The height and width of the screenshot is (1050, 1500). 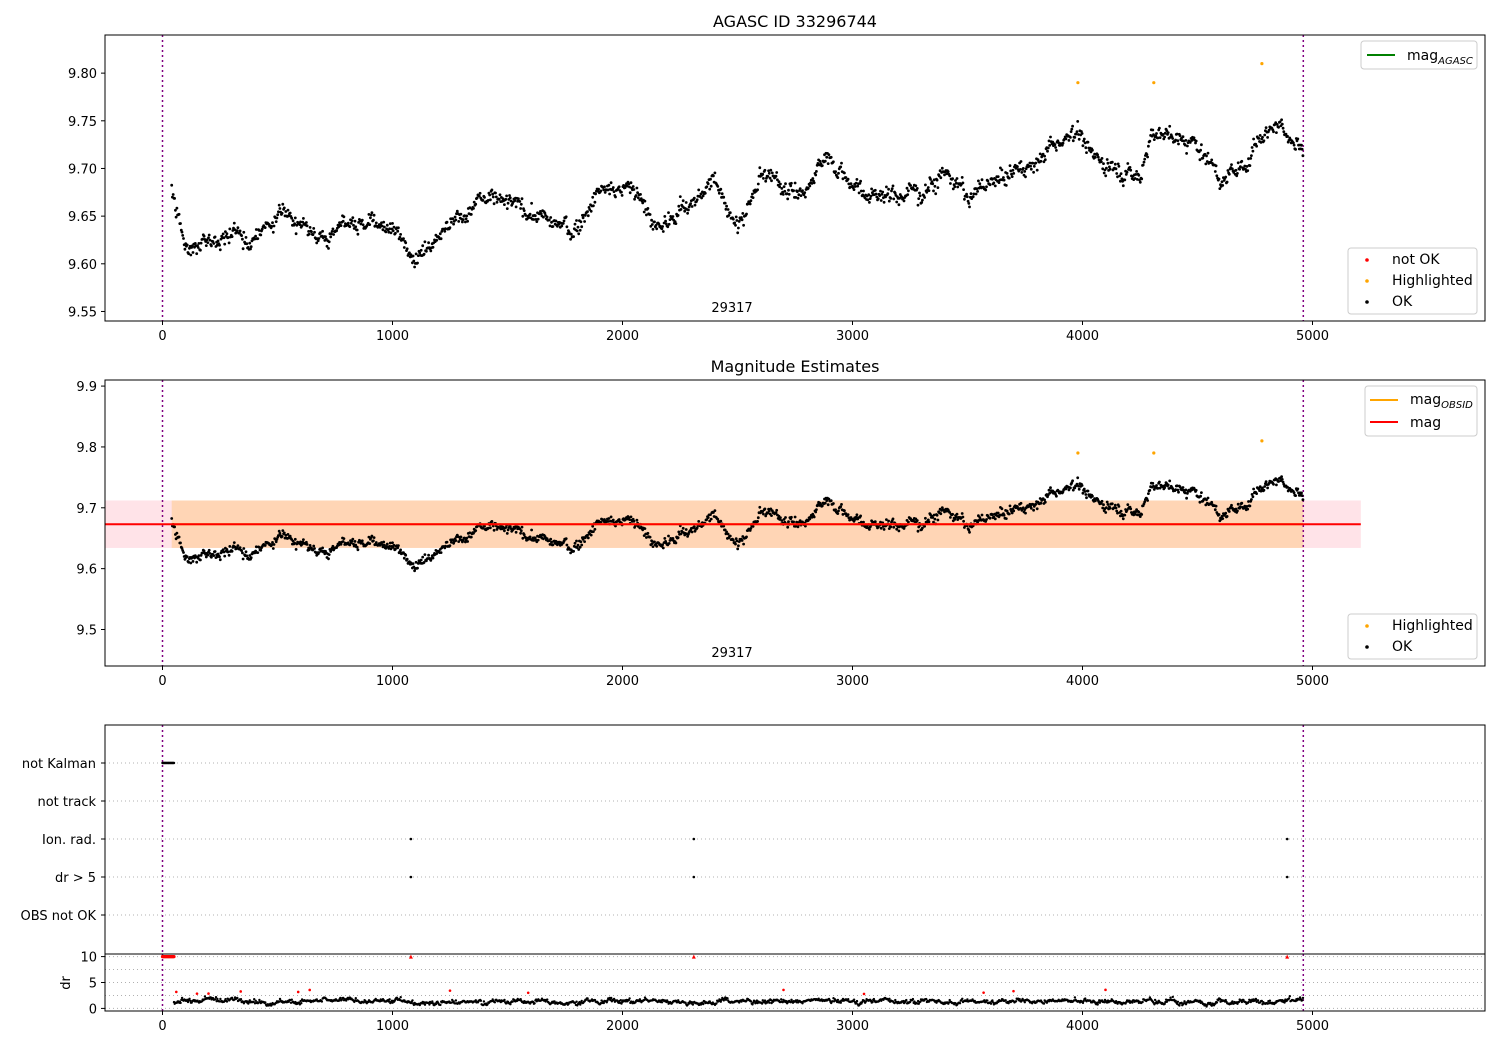 I want to click on flag-ion-rad-point, so click(x=694, y=839).